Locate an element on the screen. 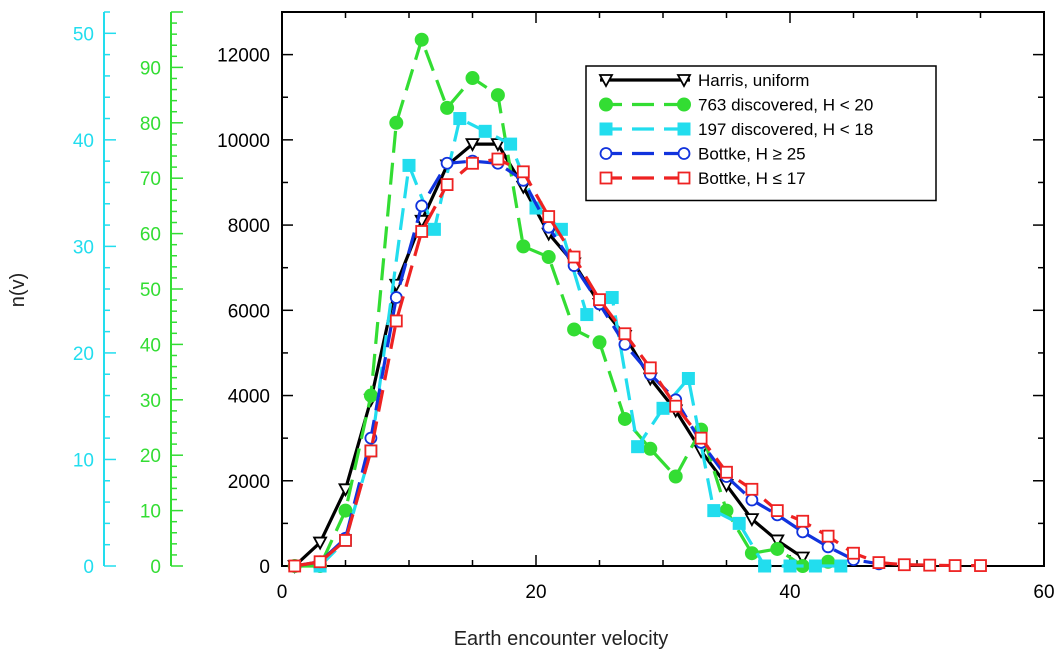  y-tick-label: 0 is located at coordinates (264, 567).